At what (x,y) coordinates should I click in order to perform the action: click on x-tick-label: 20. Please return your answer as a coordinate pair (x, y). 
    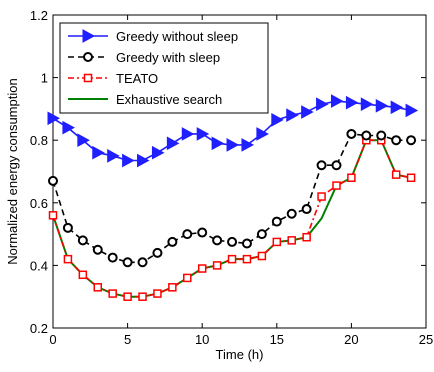
    Looking at the image, I should click on (351, 339).